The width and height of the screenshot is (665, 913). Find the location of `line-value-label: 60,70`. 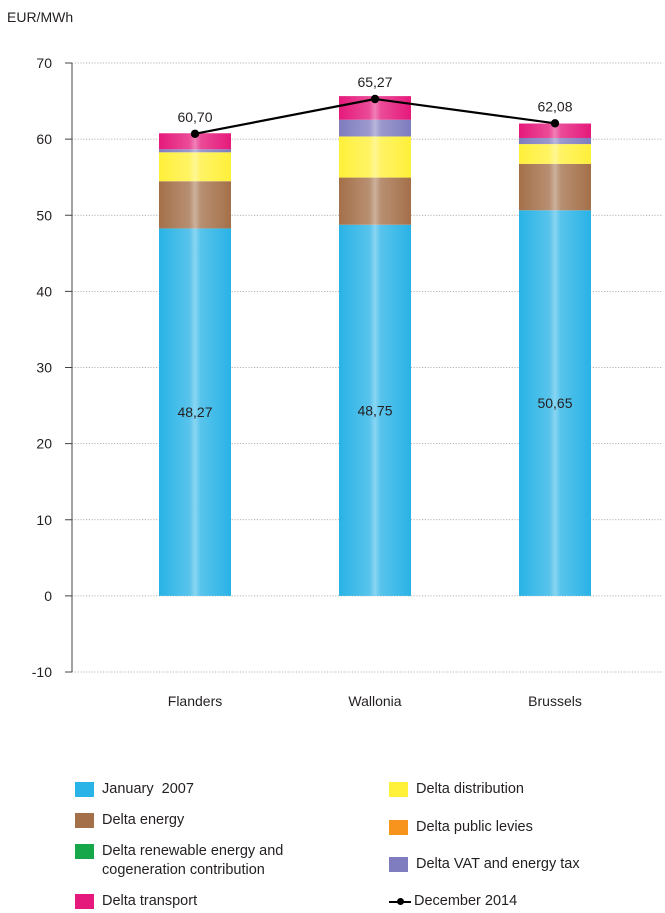

line-value-label: 60,70 is located at coordinates (194, 117).